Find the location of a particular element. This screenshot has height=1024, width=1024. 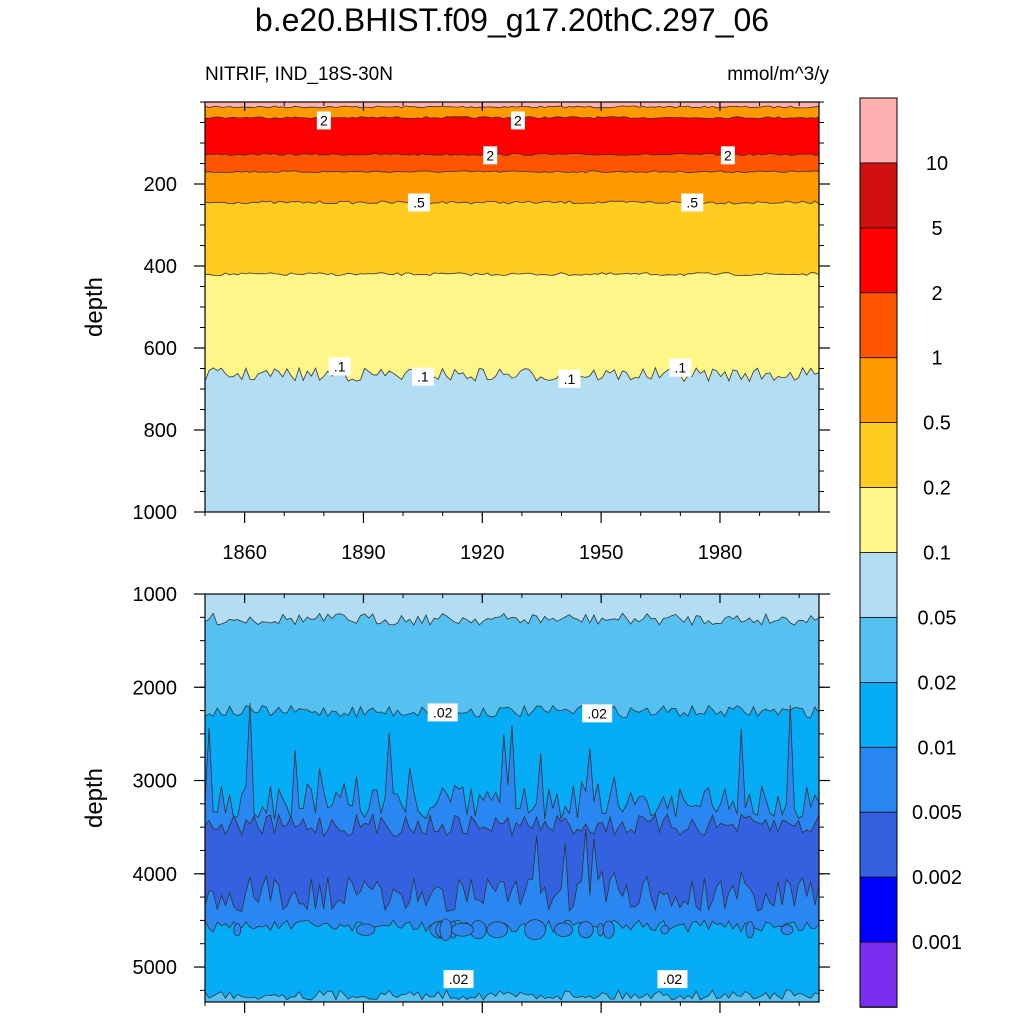

y-tick-label: 4000 is located at coordinates (155, 875).